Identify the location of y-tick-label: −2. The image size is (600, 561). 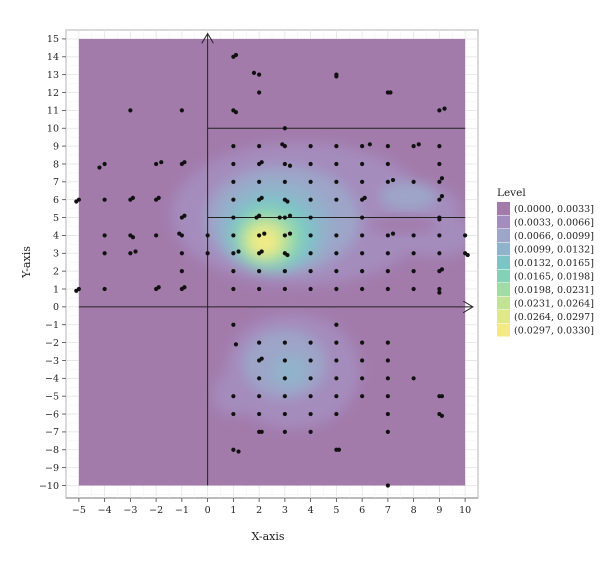
(52, 343).